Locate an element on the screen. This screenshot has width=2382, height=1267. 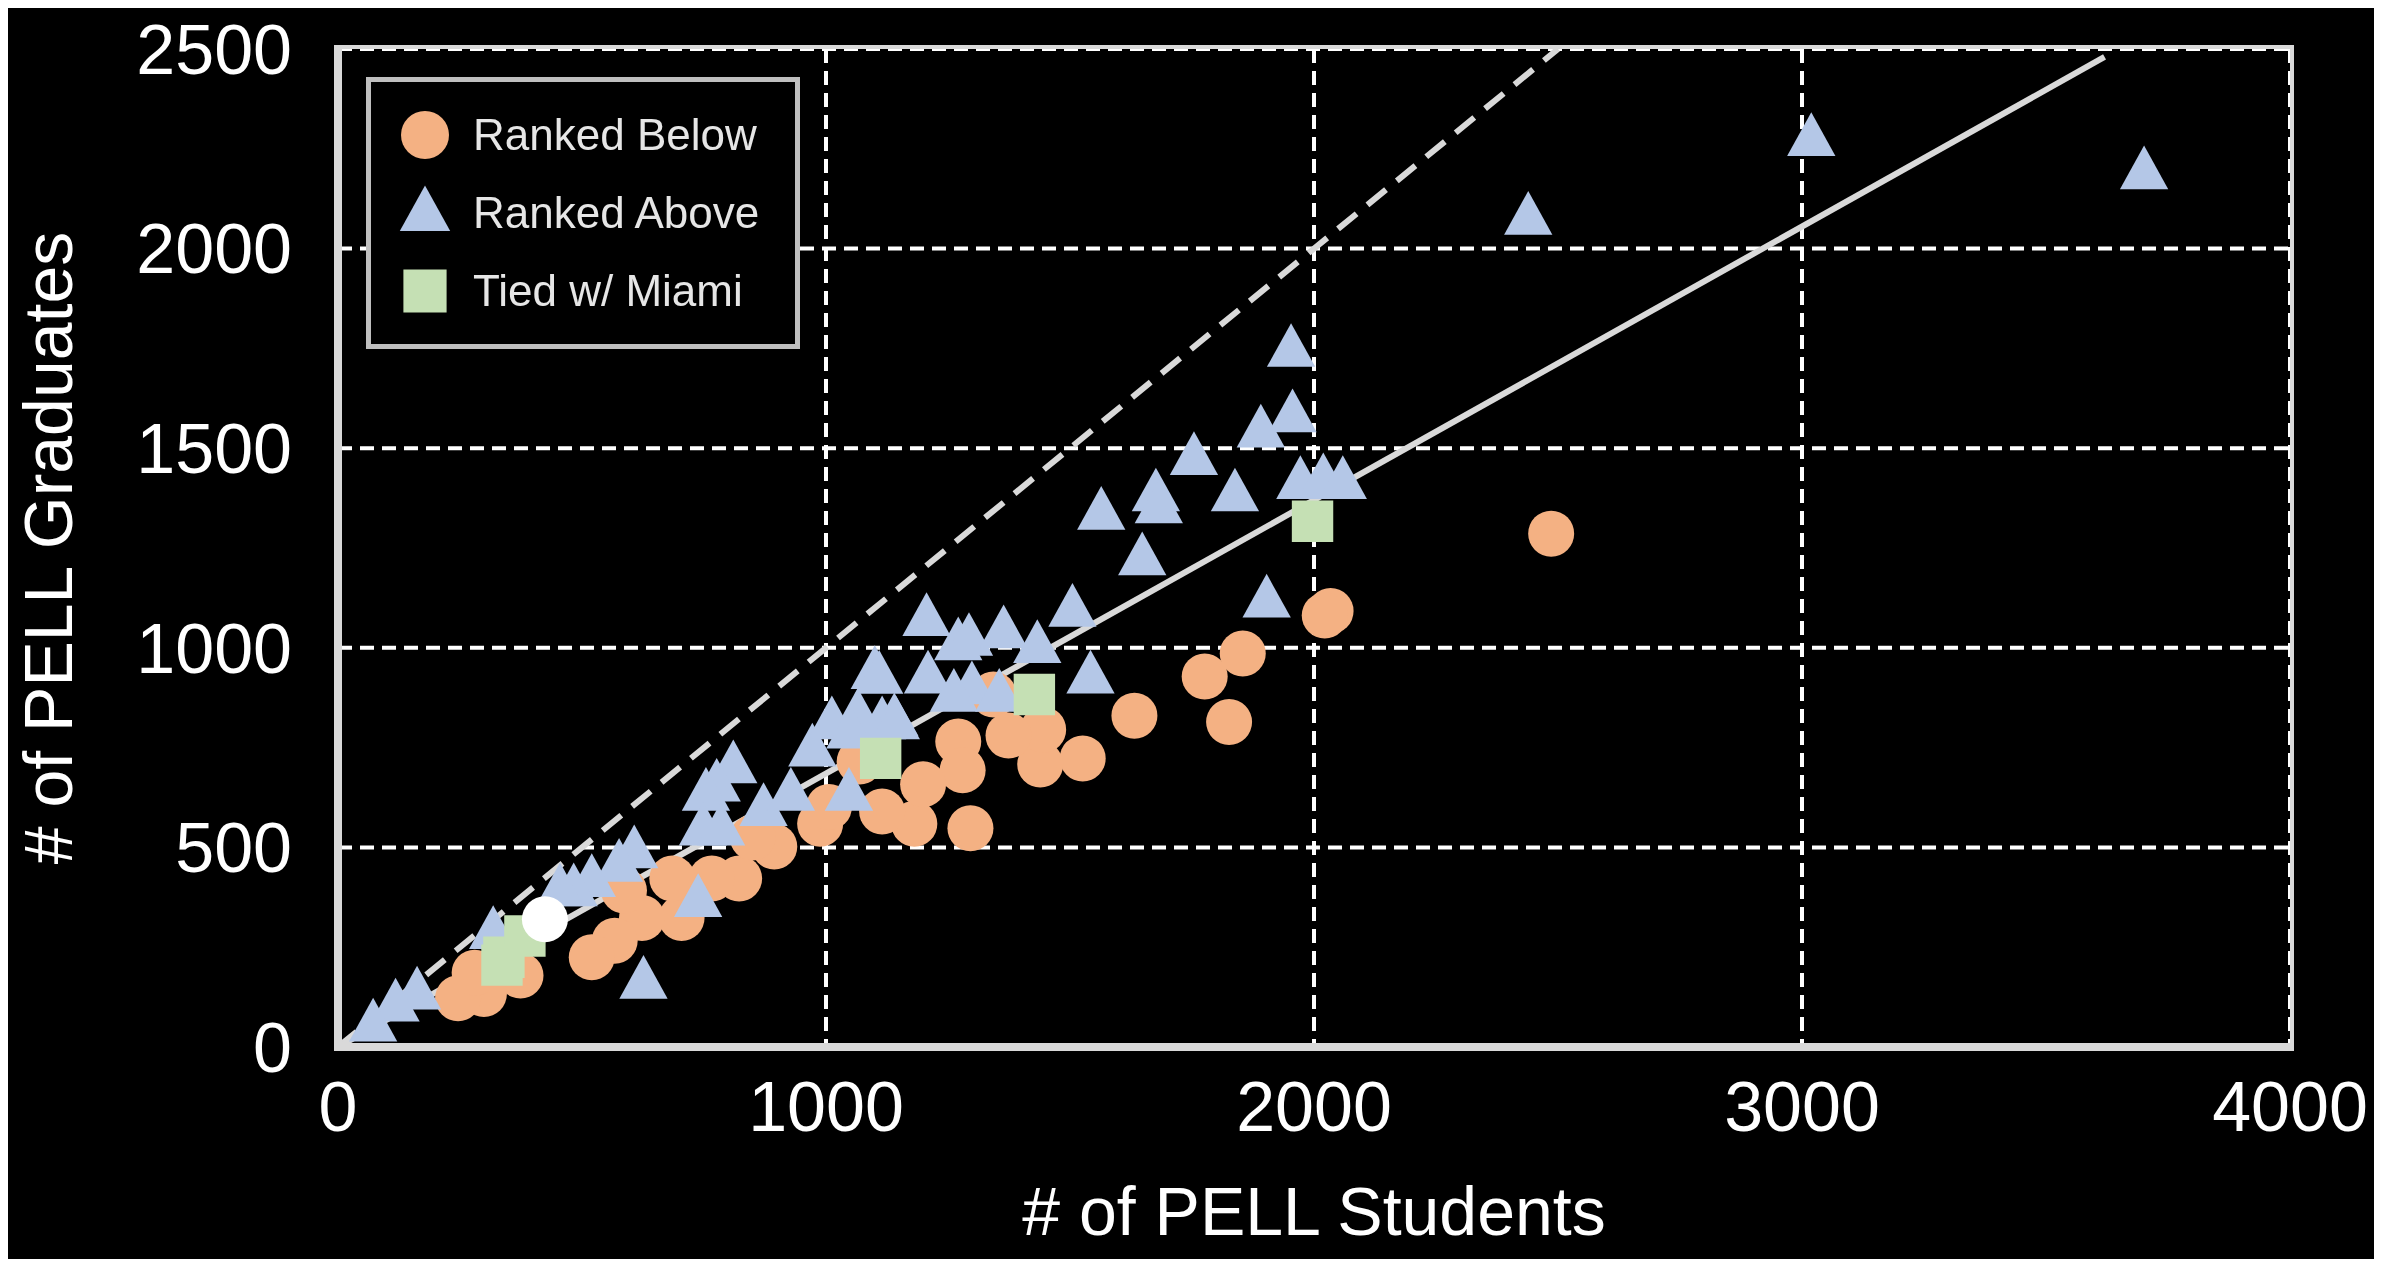
x-tick-label: 3000 is located at coordinates (1802, 1106).